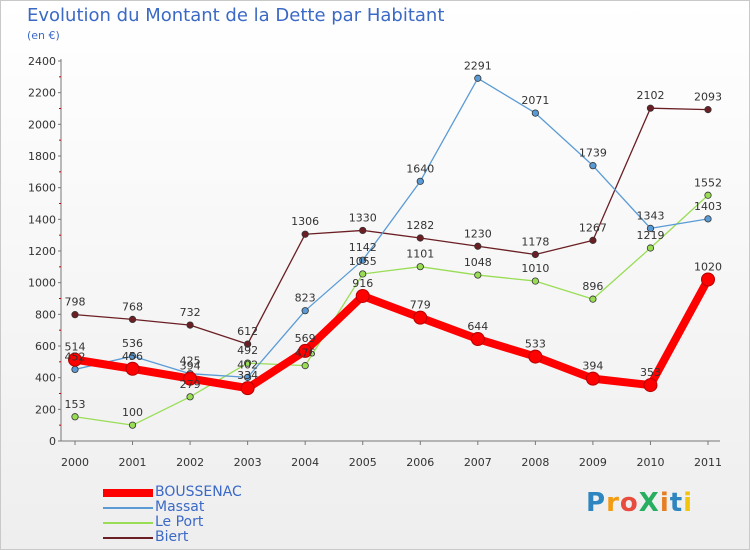 This screenshot has width=750, height=550. What do you see at coordinates (593, 227) in the screenshot?
I see `data-label-biert: 1267` at bounding box center [593, 227].